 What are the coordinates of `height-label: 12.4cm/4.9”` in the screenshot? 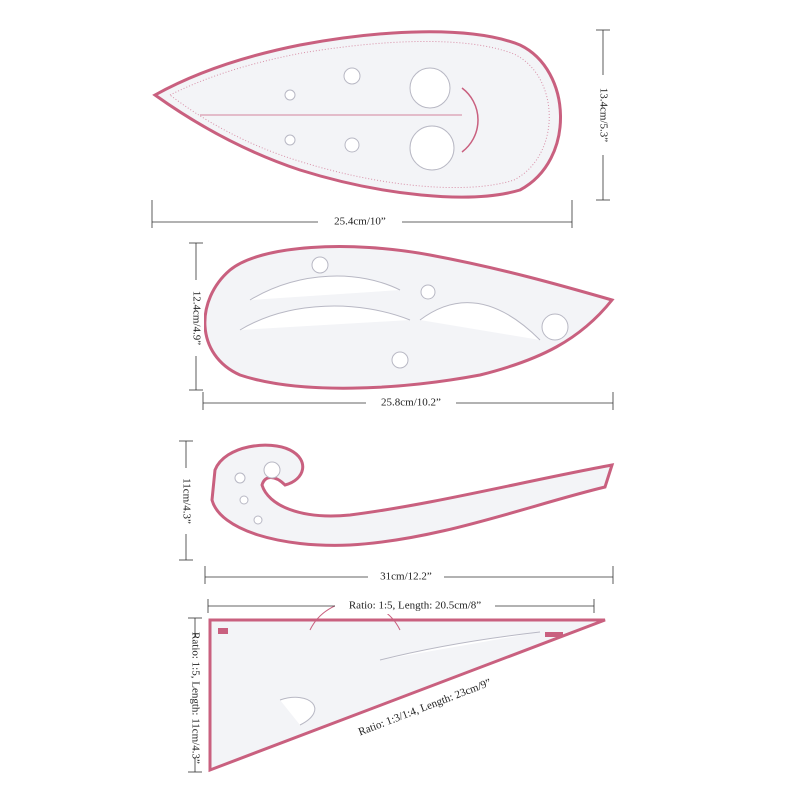 It's located at (196, 318).